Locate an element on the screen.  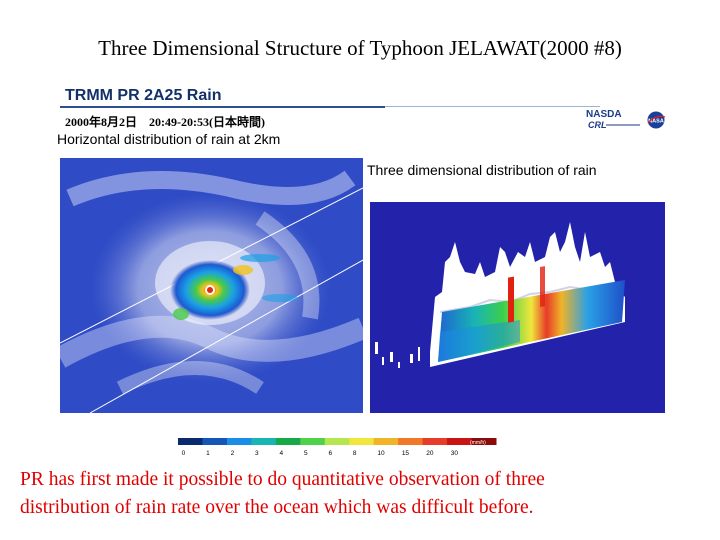
colorbar-tick-label: 8 is located at coordinates (355, 453).